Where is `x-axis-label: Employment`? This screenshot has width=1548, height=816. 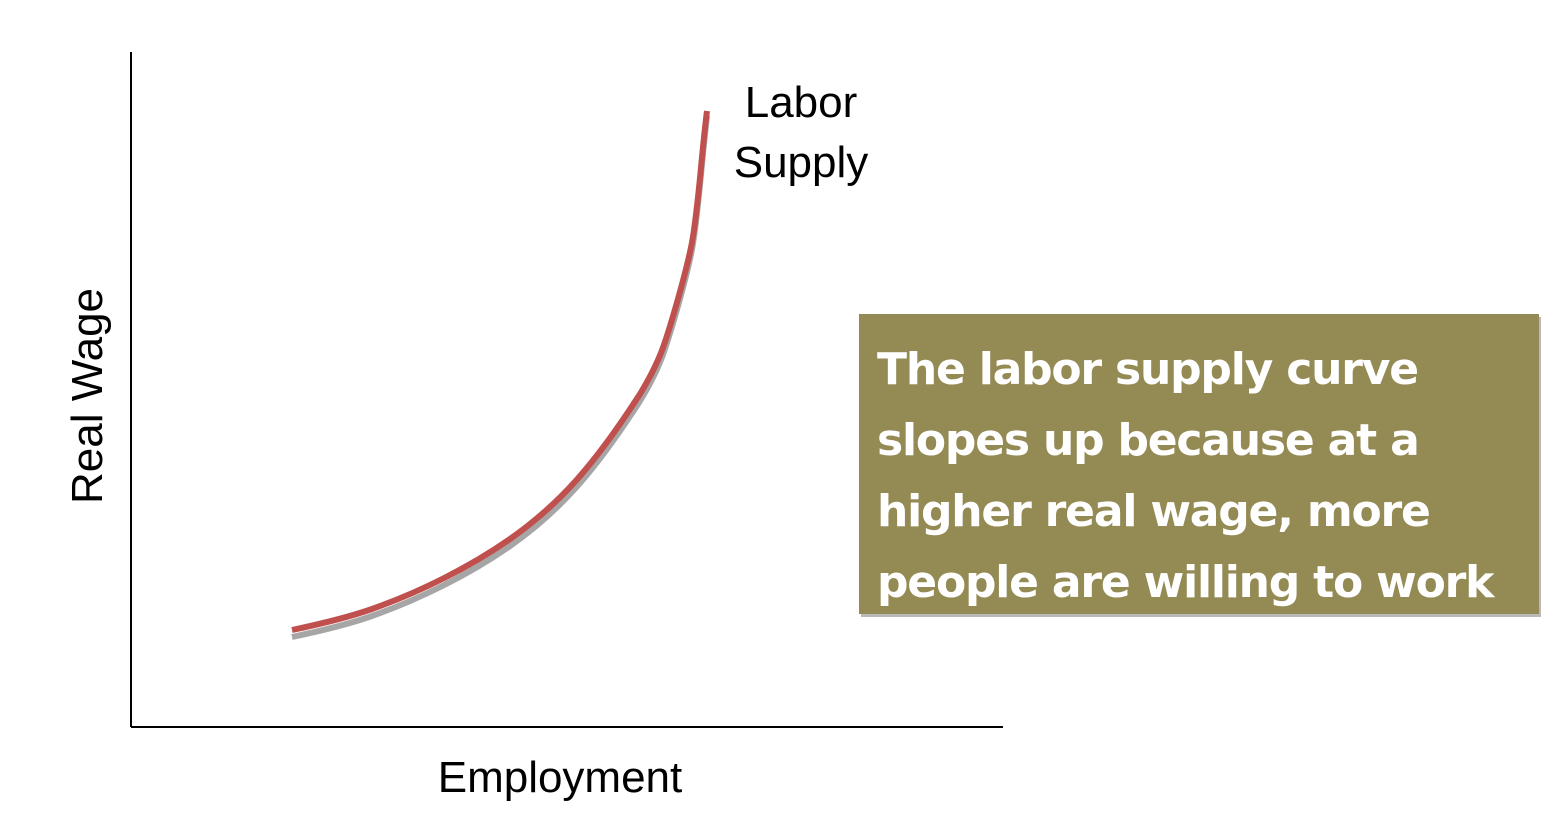 x-axis-label: Employment is located at coordinates (560, 777).